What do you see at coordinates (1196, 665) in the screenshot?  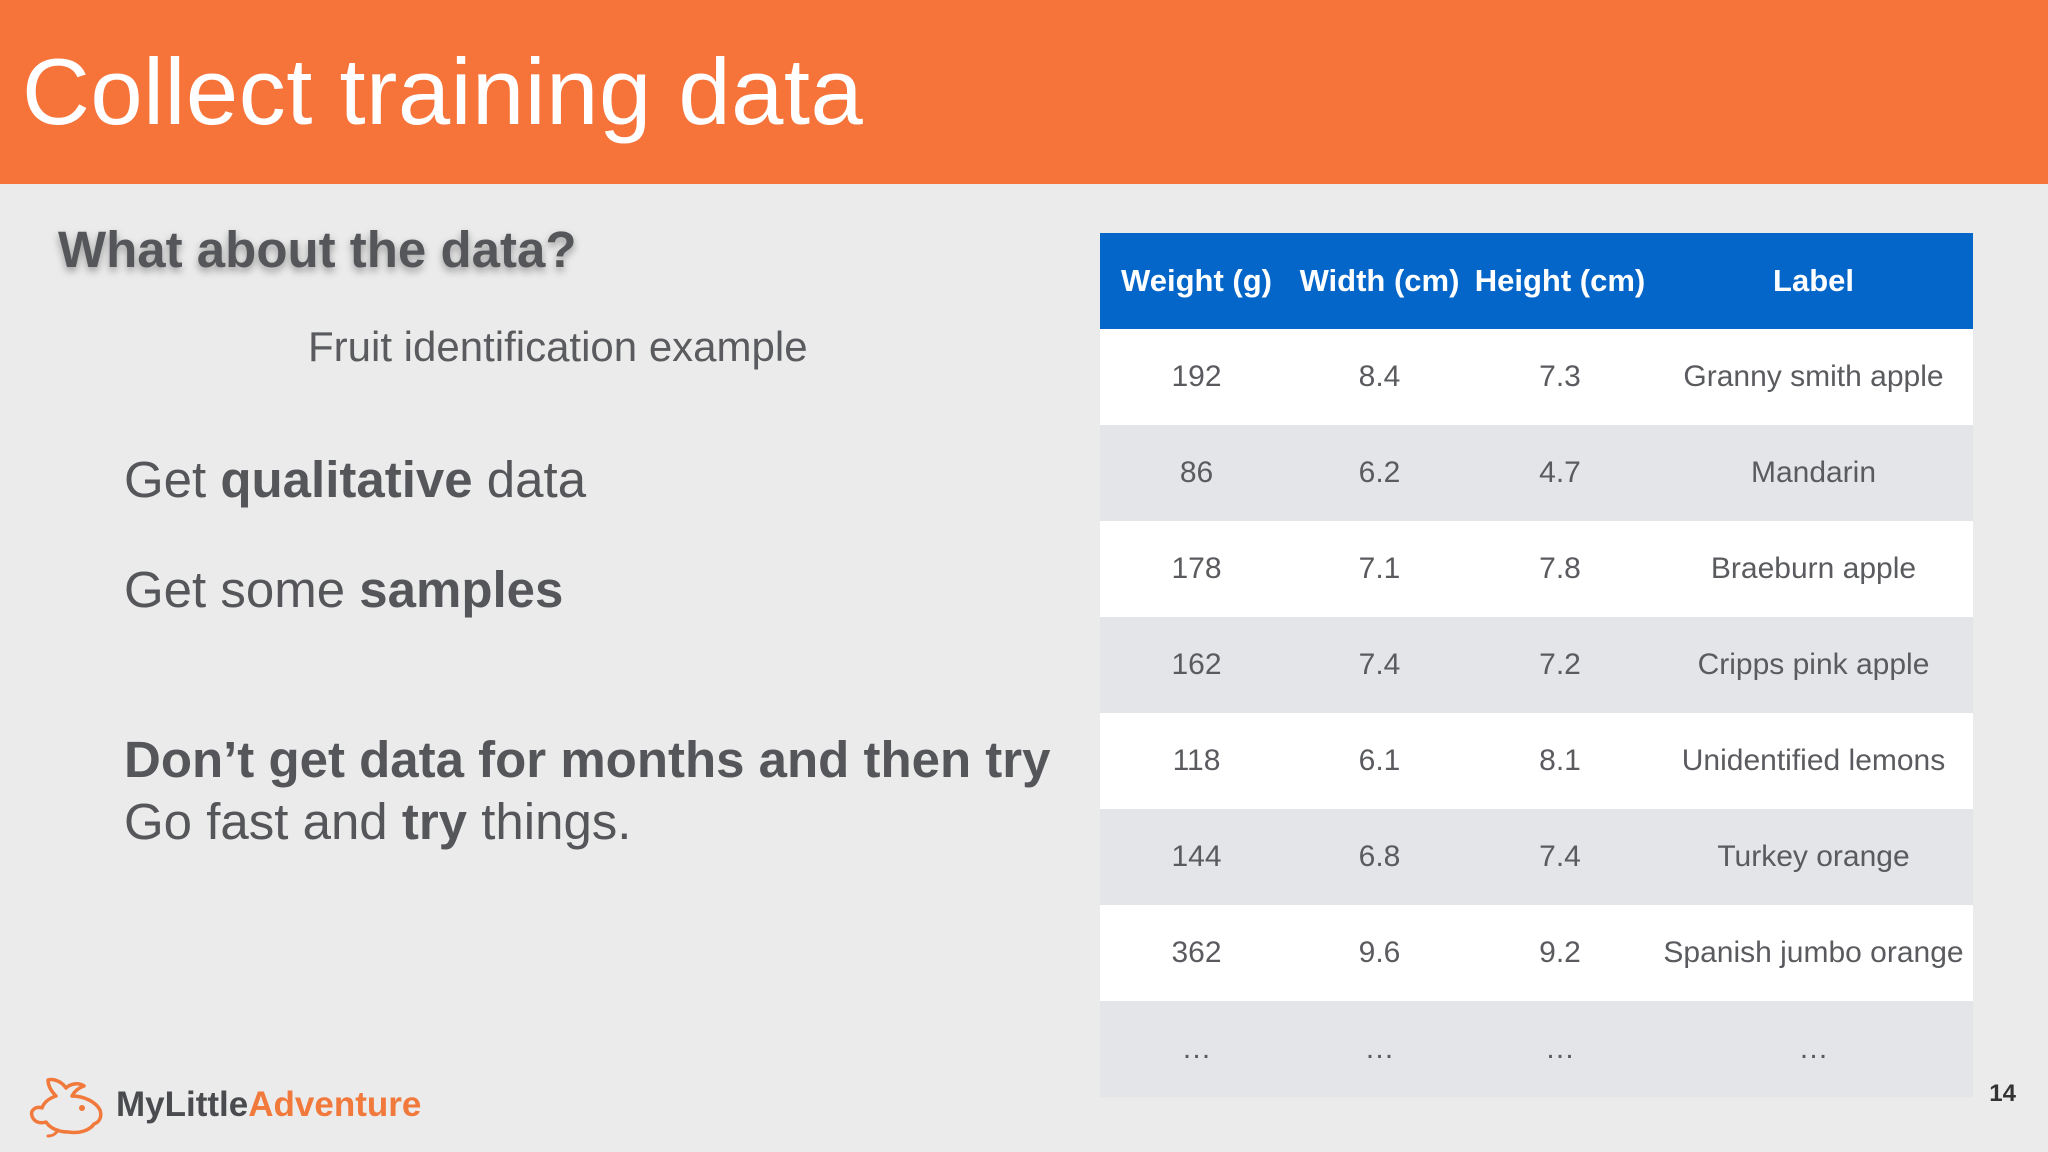 I see `cell-weight: 162` at bounding box center [1196, 665].